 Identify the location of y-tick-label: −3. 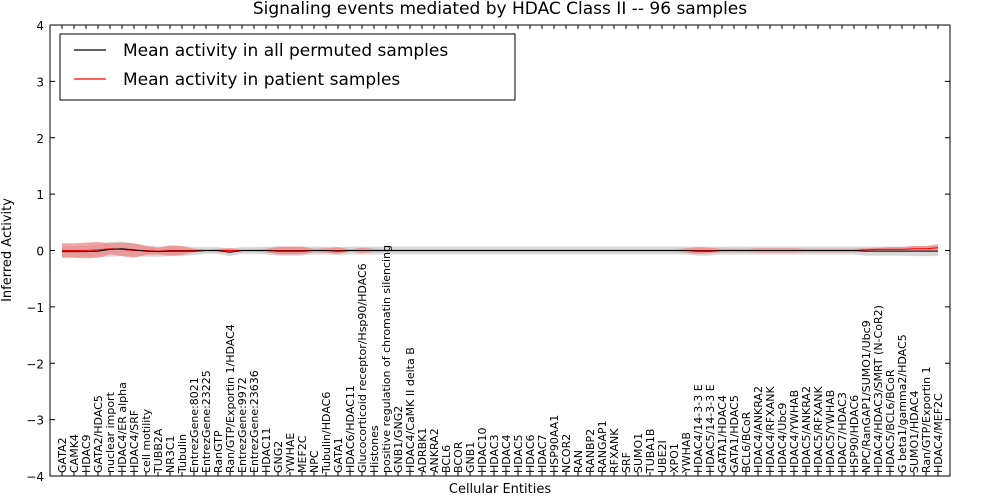
(35, 421).